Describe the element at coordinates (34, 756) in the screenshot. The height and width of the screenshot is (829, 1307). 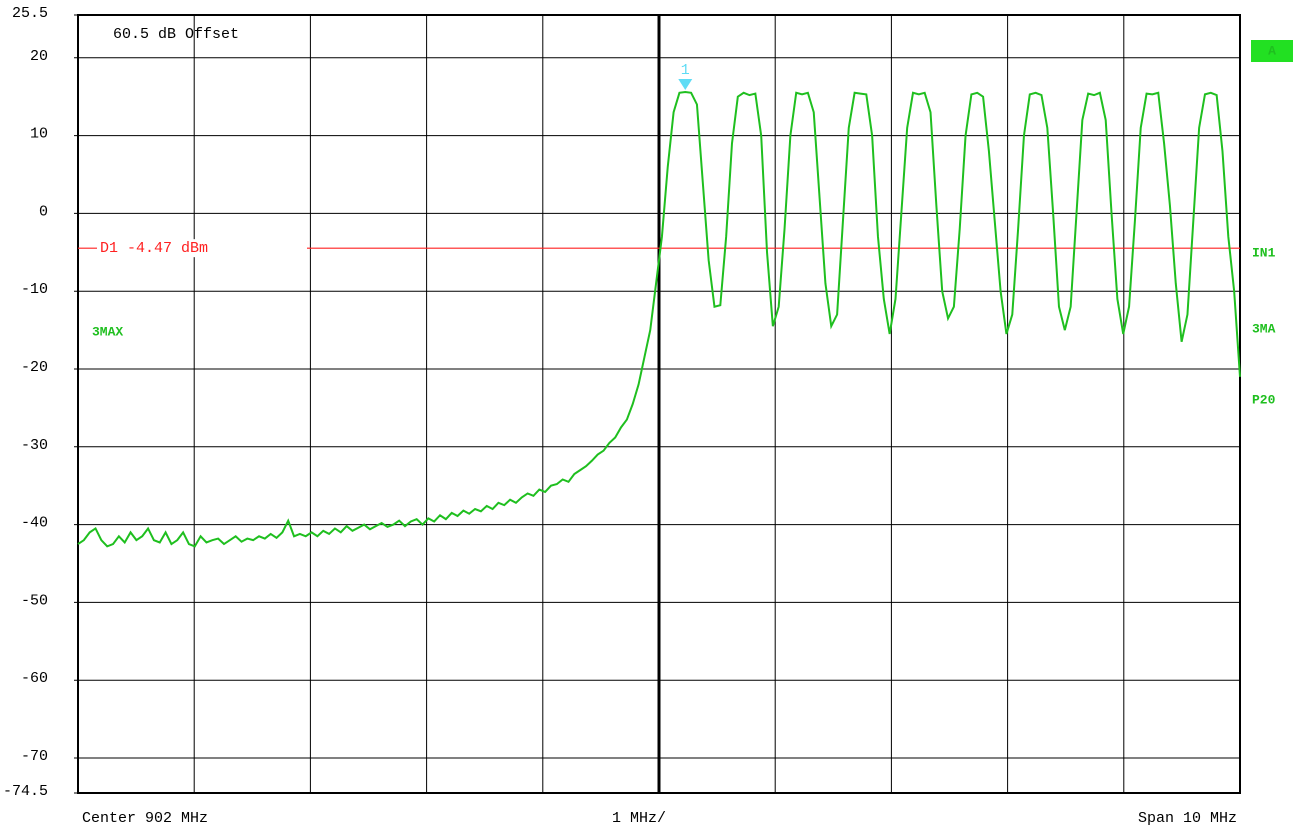
I see `y-tick-label: -70` at that location.